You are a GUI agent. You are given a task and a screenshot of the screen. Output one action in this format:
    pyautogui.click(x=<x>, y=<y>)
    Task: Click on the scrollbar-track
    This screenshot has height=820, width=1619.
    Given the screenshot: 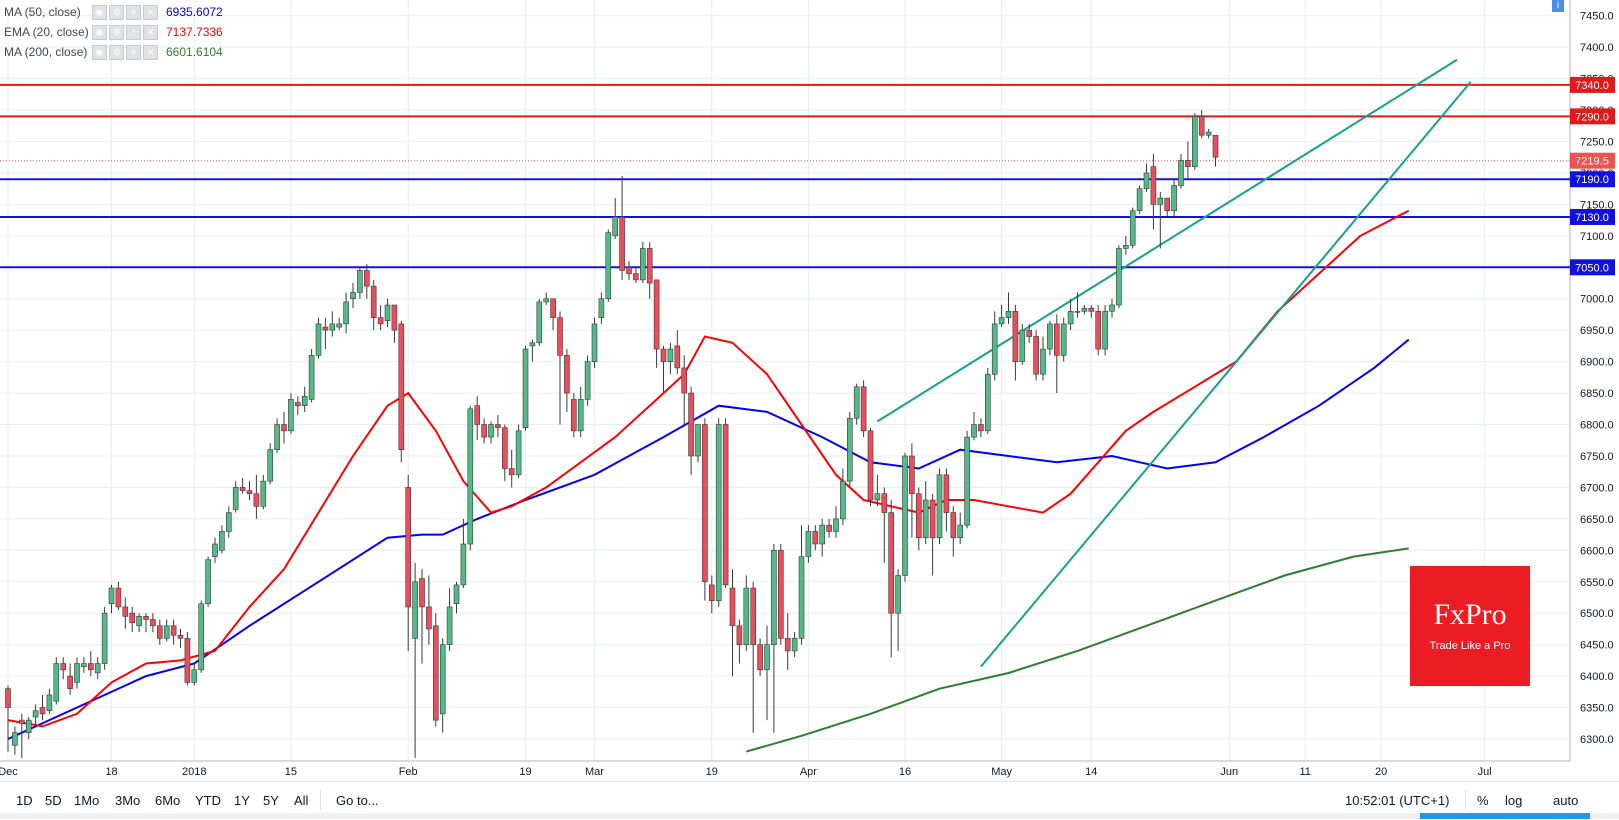 What is the action you would take?
    pyautogui.click(x=809, y=816)
    